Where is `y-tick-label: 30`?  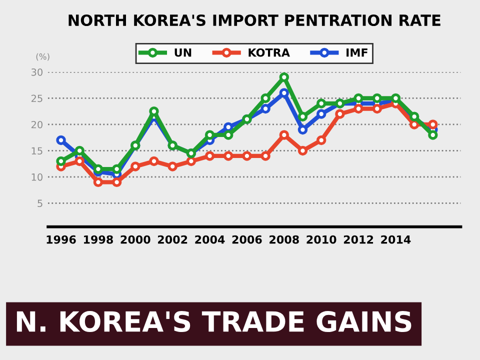 y-tick-label: 30 is located at coordinates (37, 72).